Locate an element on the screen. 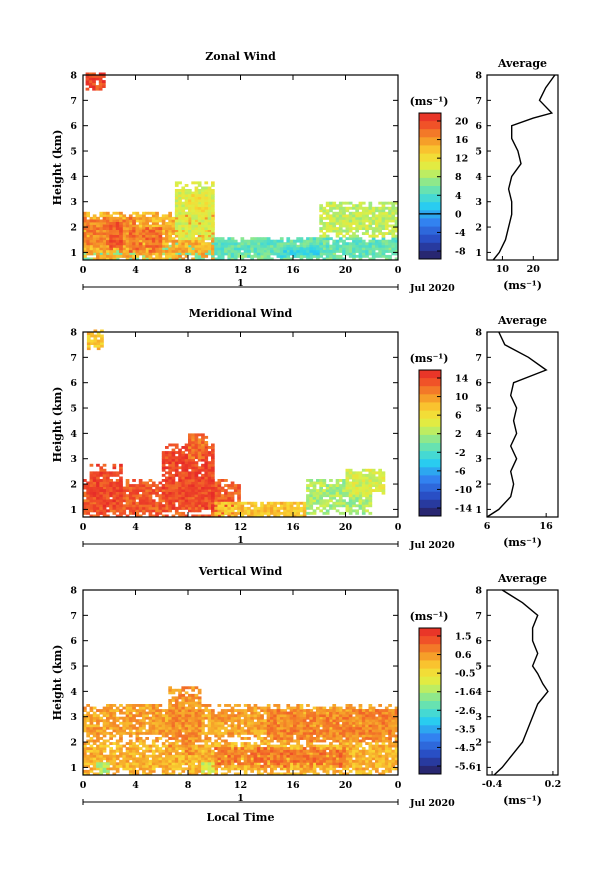 This screenshot has width=616, height=873. panel-title: Vertical Wind is located at coordinates (240, 571).